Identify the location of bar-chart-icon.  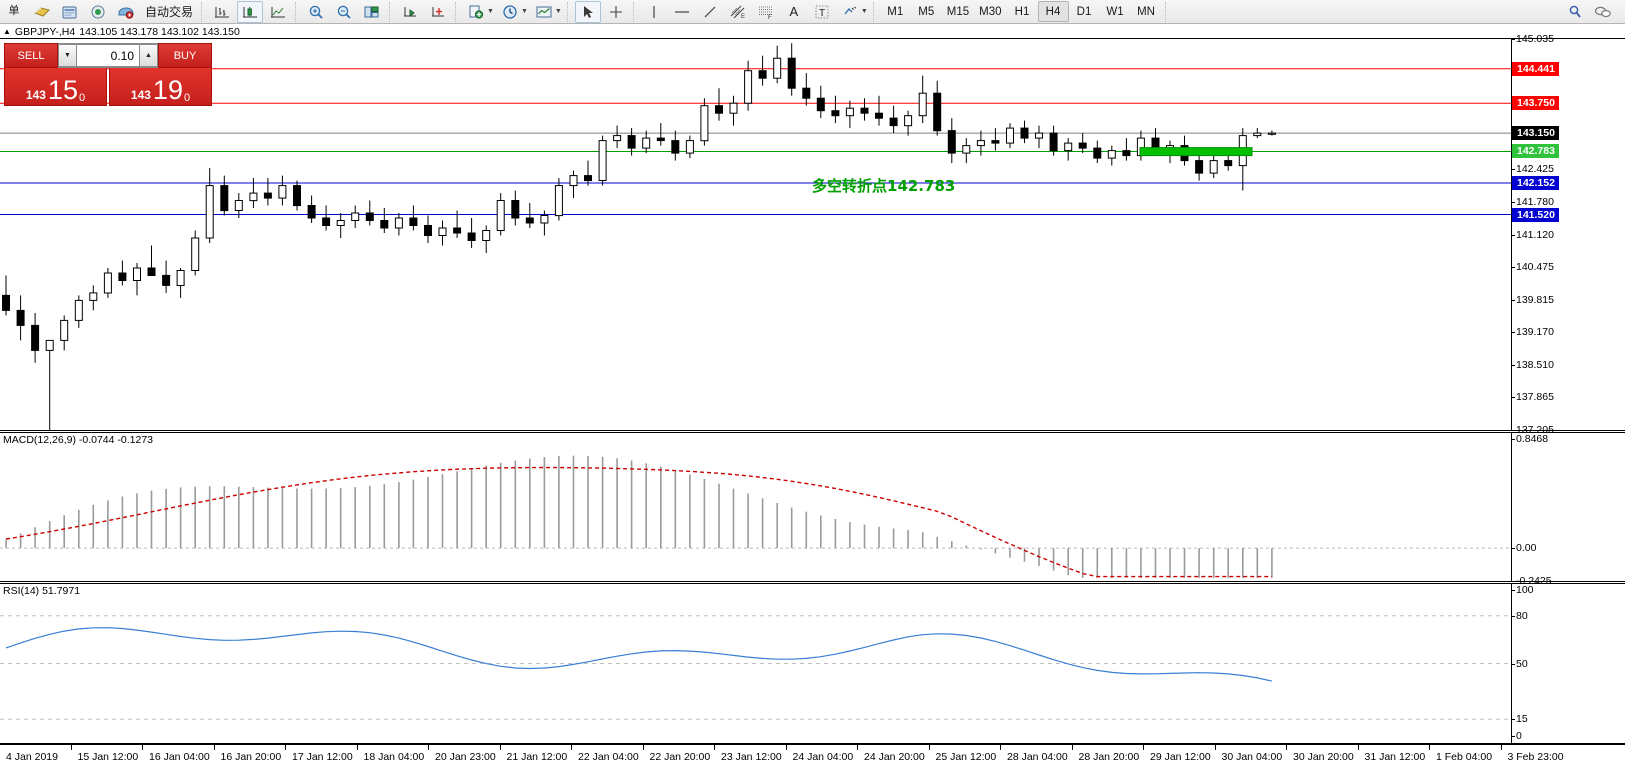
(222, 12).